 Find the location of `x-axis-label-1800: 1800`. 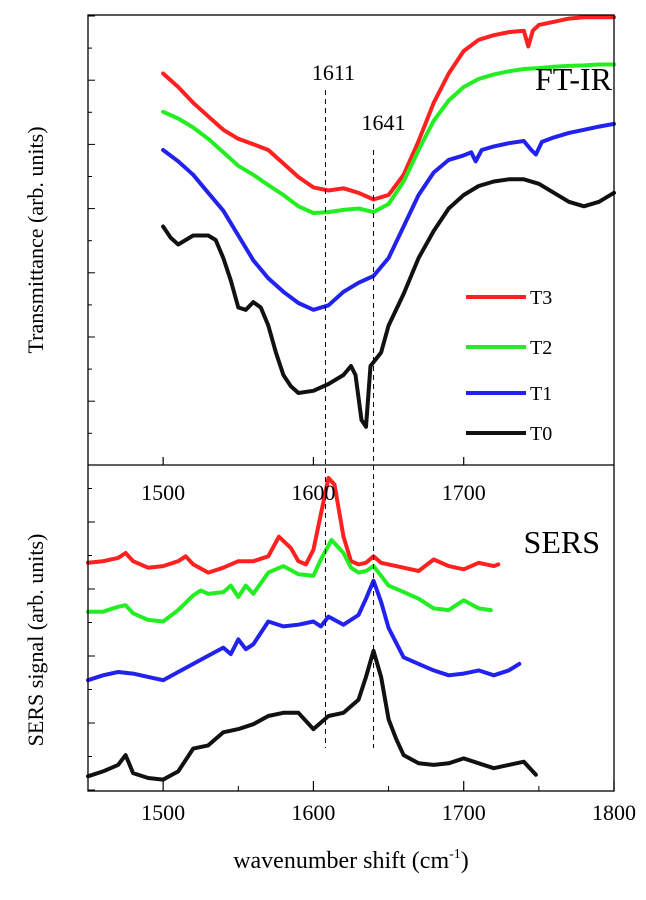

x-axis-label-1800: 1800 is located at coordinates (614, 812).